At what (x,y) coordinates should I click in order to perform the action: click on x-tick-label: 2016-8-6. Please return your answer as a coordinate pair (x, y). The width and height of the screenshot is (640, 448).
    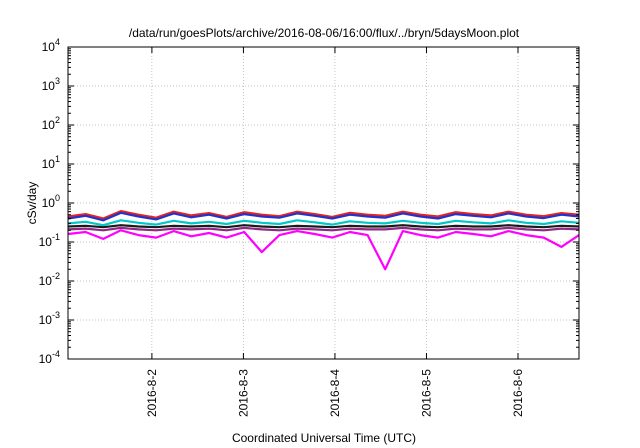
    Looking at the image, I should click on (518, 393).